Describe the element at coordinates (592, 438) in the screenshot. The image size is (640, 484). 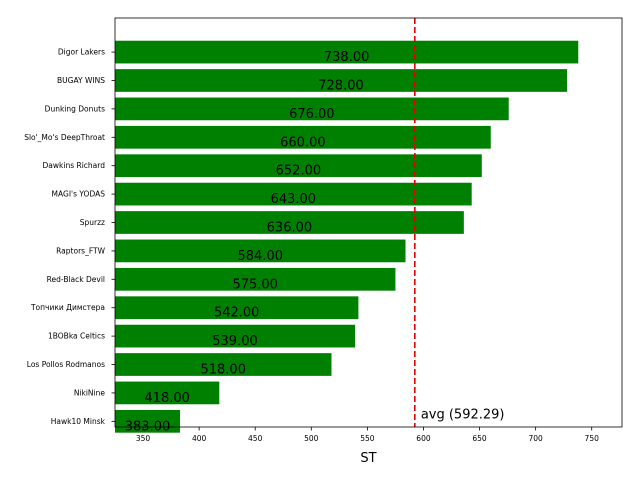
I see `x-tick-label: 750` at that location.